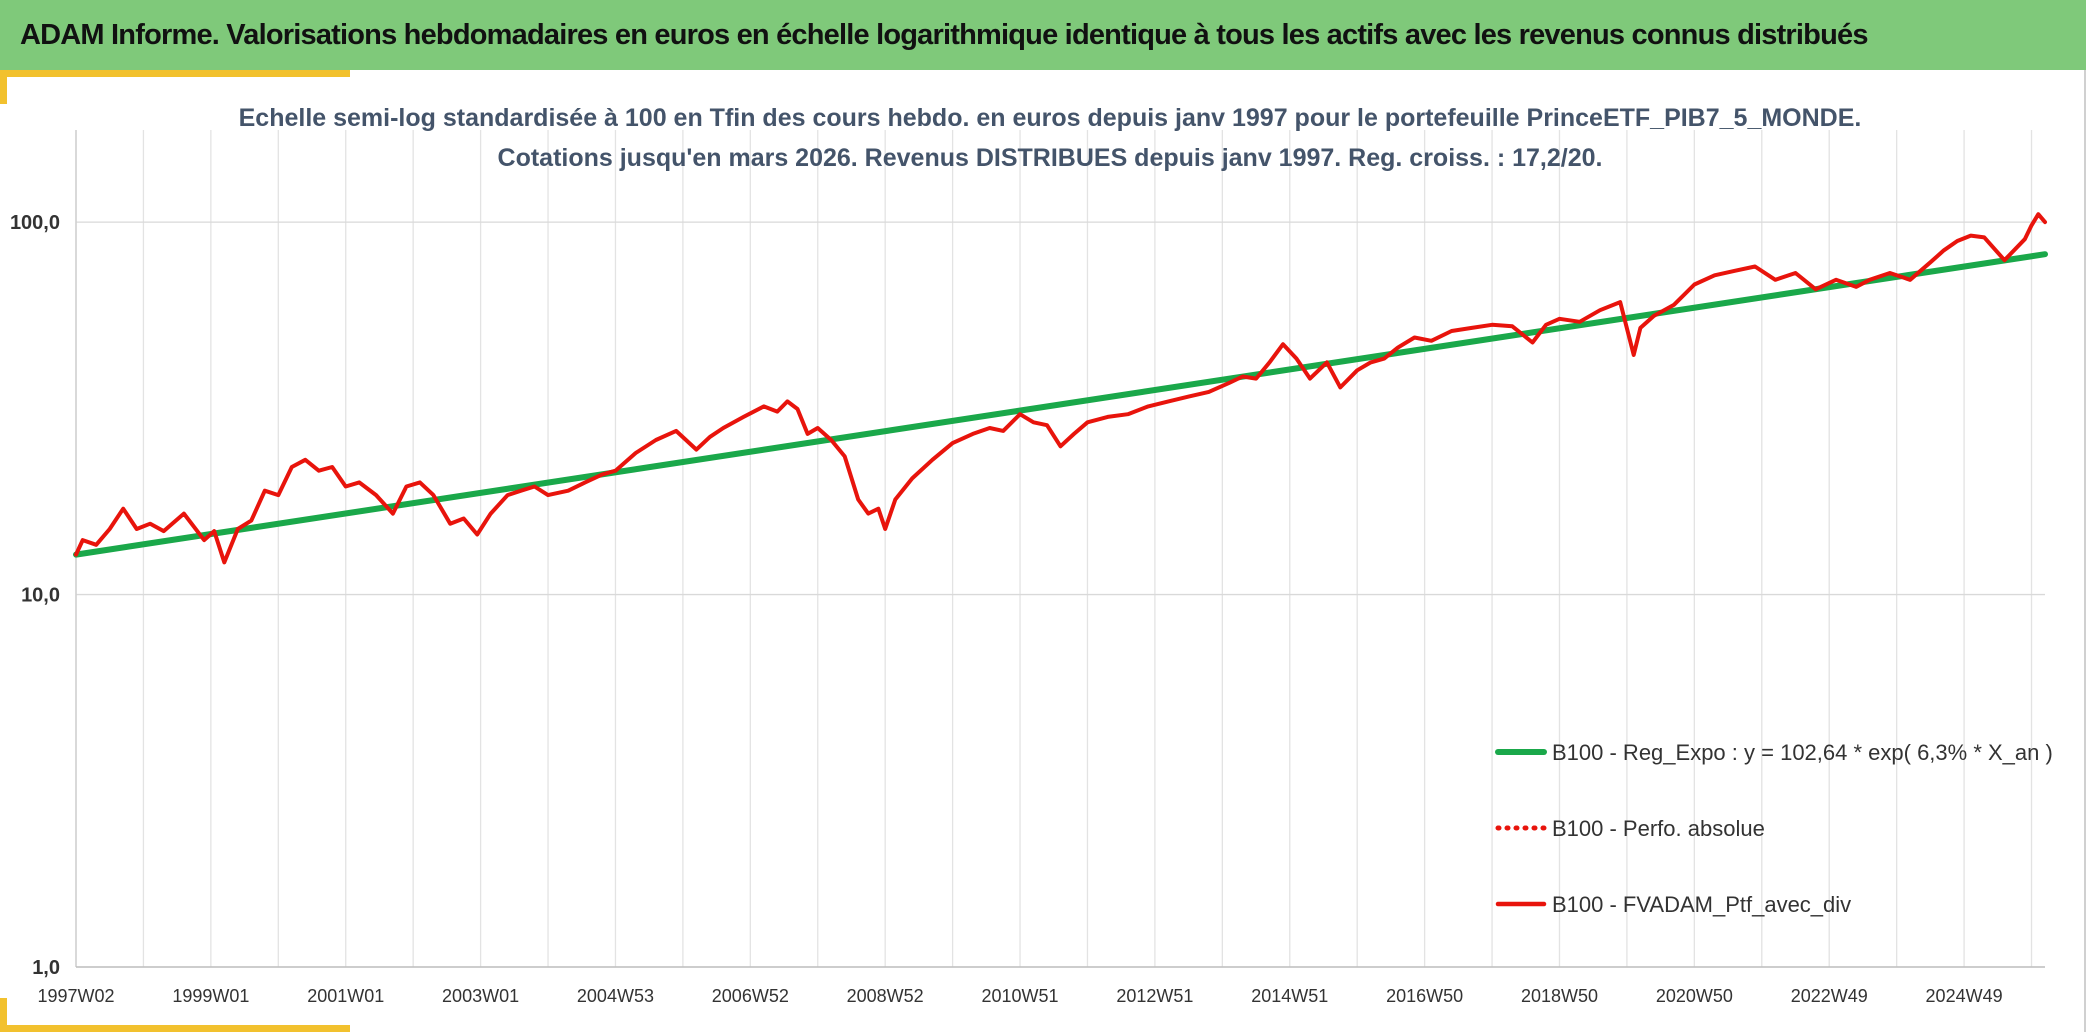  What do you see at coordinates (2085, 551) in the screenshot?
I see `frame-right` at bounding box center [2085, 551].